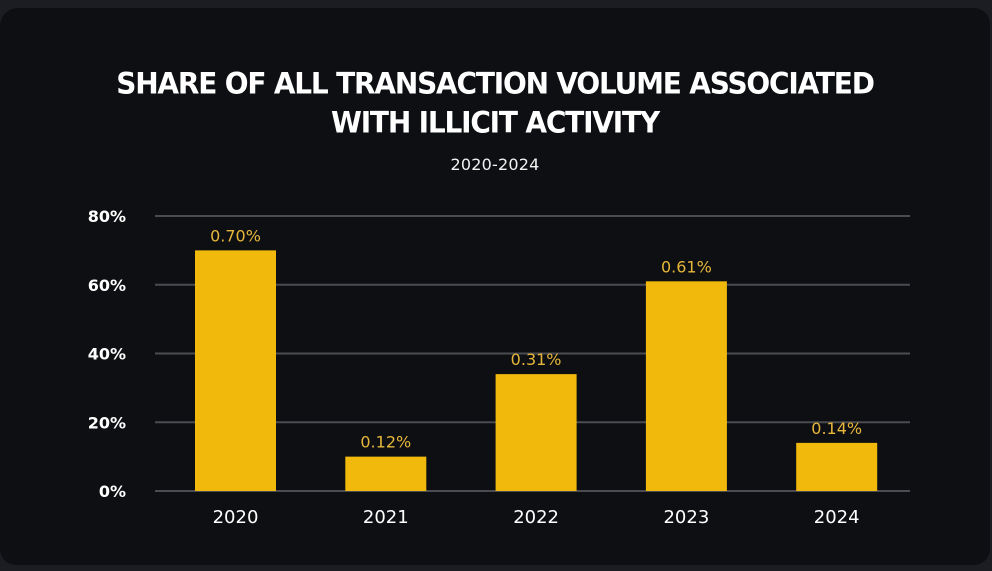 This screenshot has height=571, width=992. What do you see at coordinates (686, 386) in the screenshot?
I see `bar-2023` at bounding box center [686, 386].